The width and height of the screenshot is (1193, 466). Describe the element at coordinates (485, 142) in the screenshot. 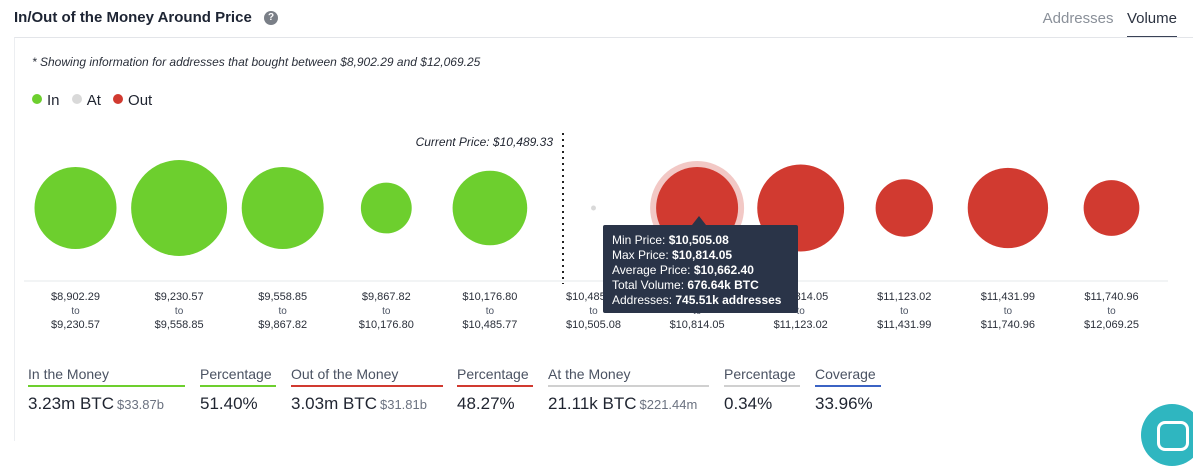

I see `current-price-label: Current Price: $10,489.33` at that location.